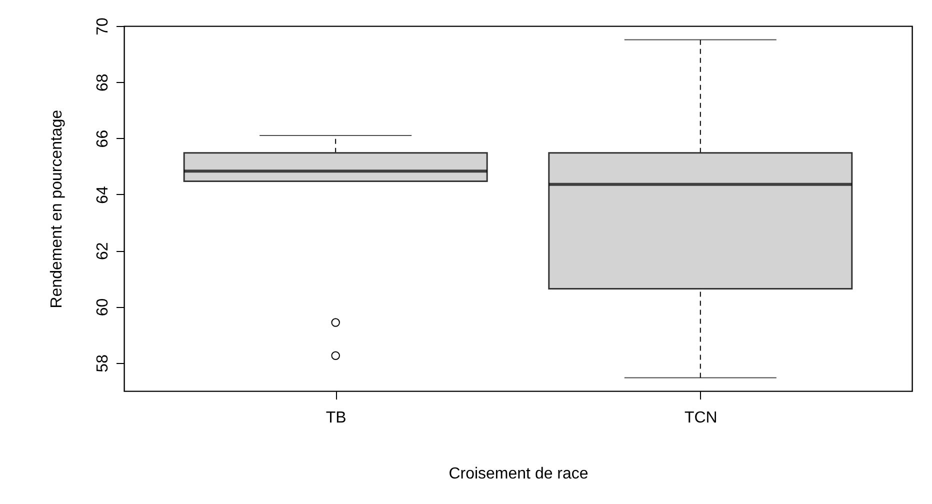  I want to click on x-tick-label: TCN, so click(701, 418).